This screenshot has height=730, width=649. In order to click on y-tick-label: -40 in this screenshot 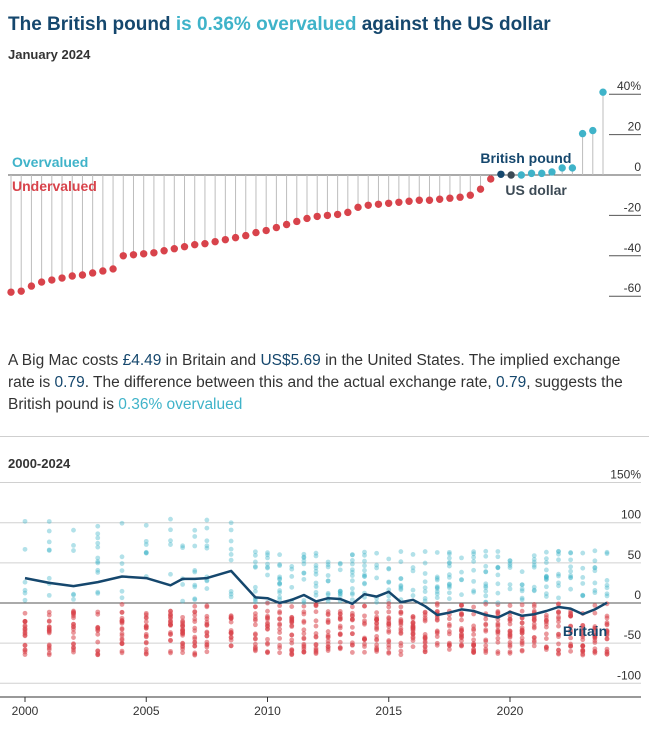, I will do `click(633, 248)`.